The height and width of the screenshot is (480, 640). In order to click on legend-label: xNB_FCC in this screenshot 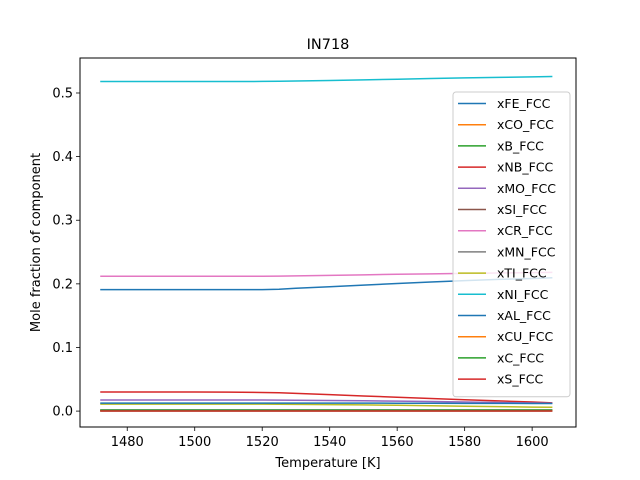, I will do `click(525, 167)`.